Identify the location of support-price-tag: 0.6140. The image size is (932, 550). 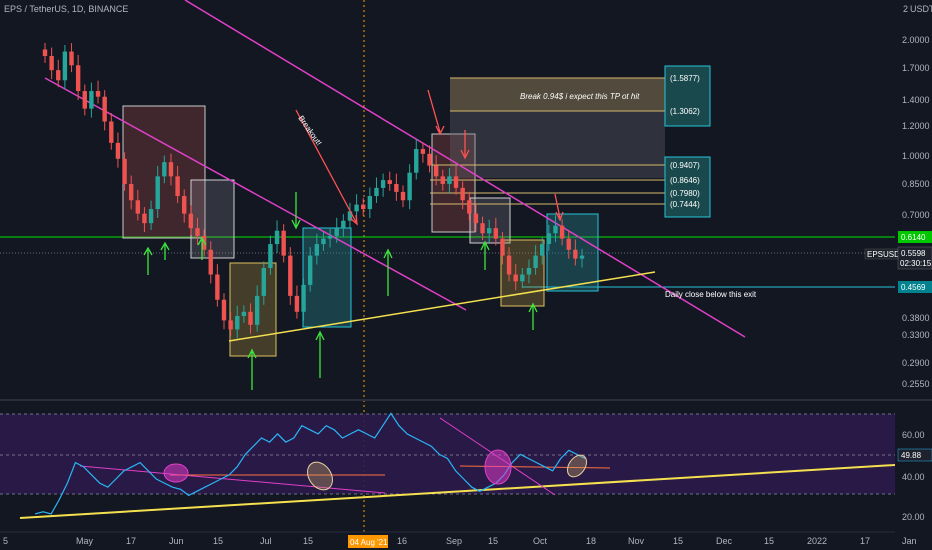
(913, 237).